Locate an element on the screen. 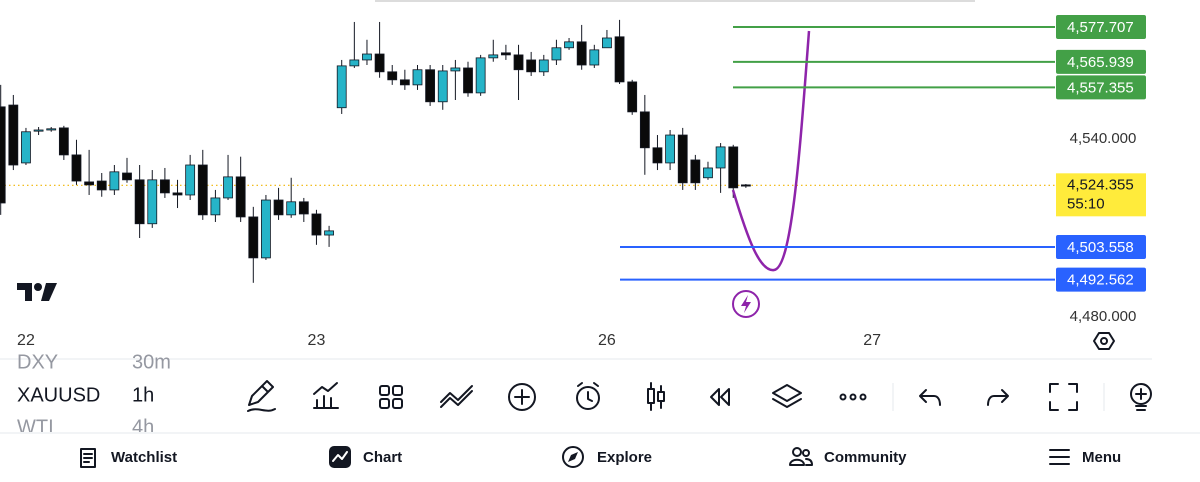 The image size is (1200, 482). nav-watchlist: Watchlist is located at coordinates (128, 458).